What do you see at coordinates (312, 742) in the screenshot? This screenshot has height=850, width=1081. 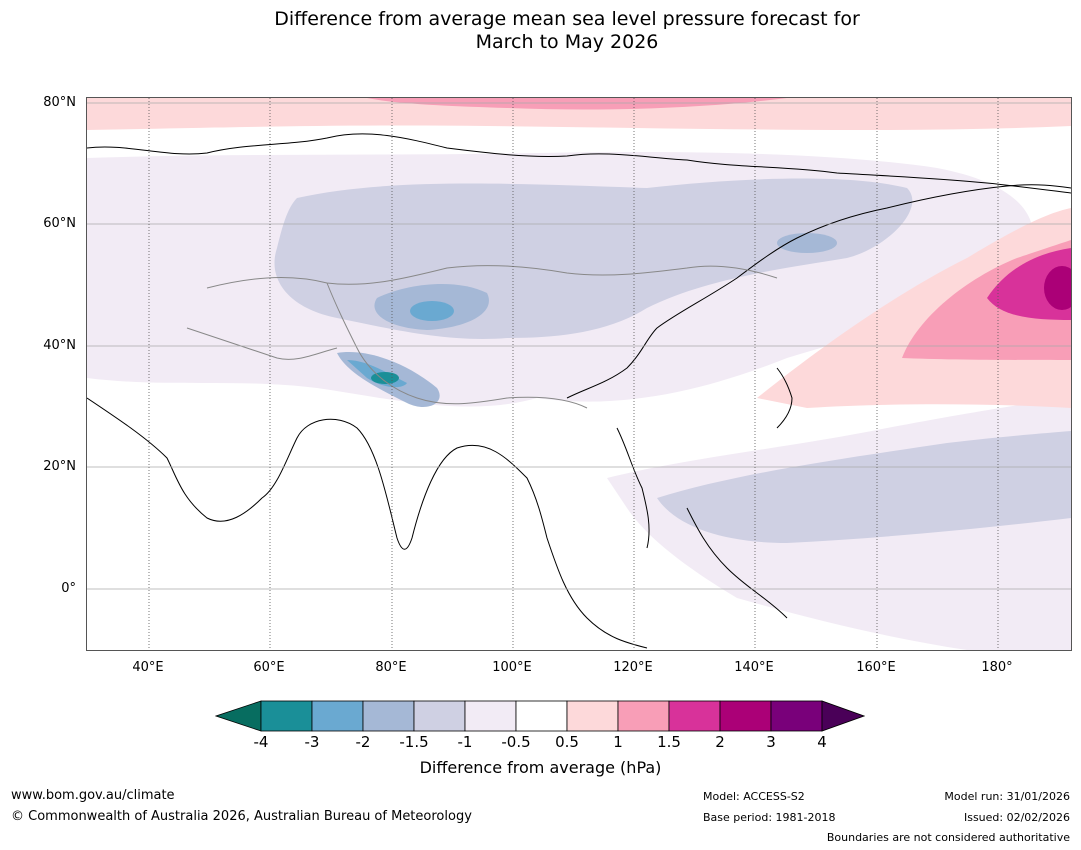 I see `colorbar-tick-label: -3` at bounding box center [312, 742].